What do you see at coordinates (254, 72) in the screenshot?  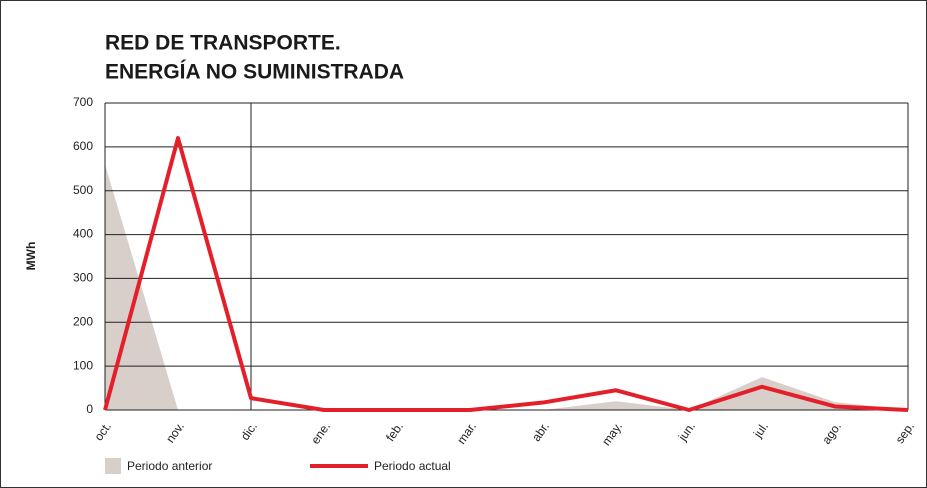 I see `chart-title: ENERGÍA NO SUMINISTRADA` at bounding box center [254, 72].